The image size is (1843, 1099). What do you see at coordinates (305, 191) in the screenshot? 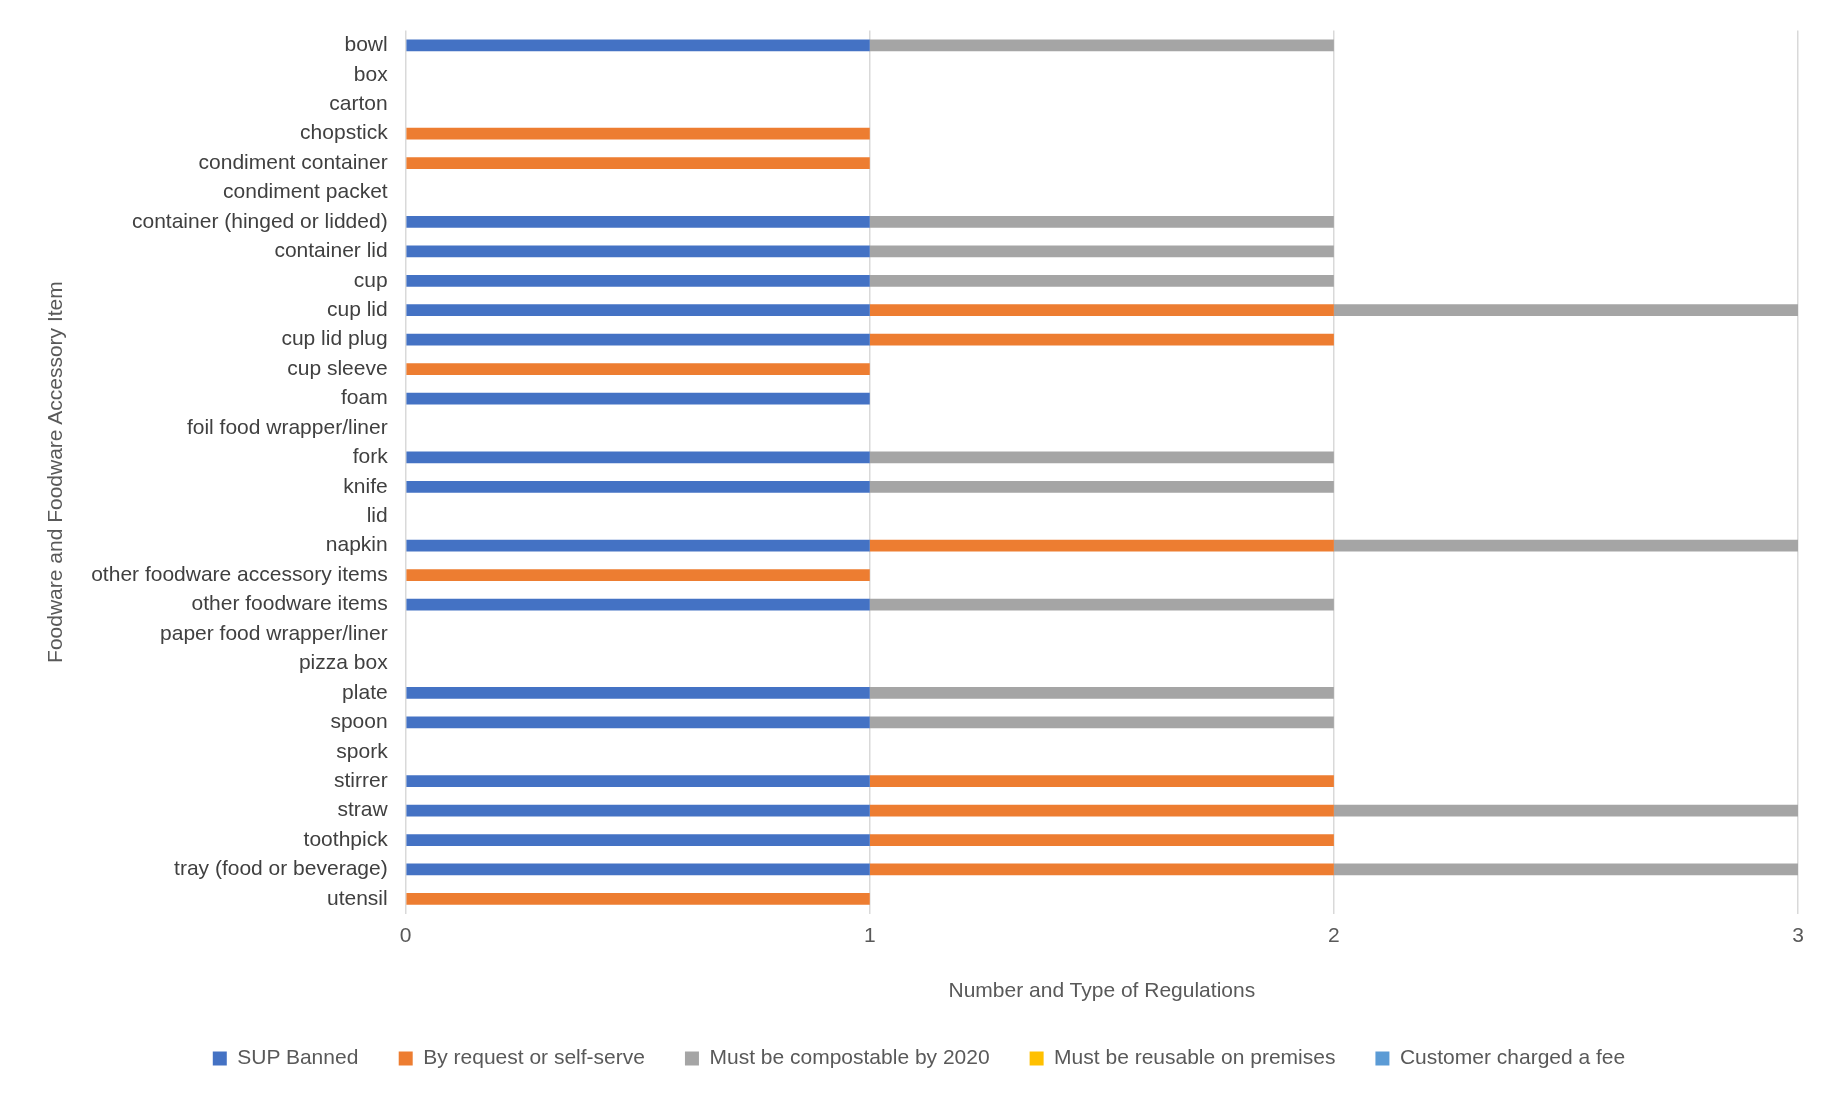
I see `y-tick-label: condiment packet` at bounding box center [305, 191].